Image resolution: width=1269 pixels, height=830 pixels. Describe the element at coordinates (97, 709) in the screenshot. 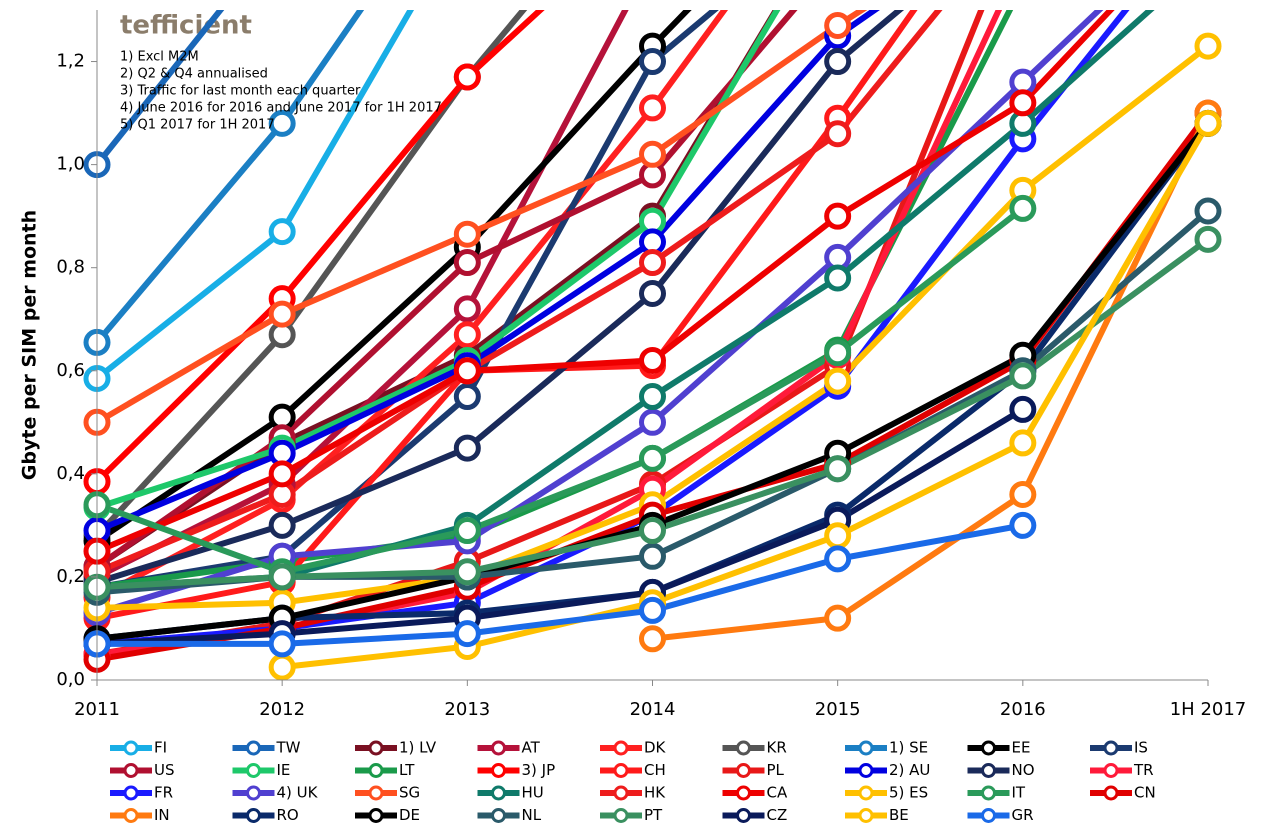

I see `x-tick-label: 2011` at that location.